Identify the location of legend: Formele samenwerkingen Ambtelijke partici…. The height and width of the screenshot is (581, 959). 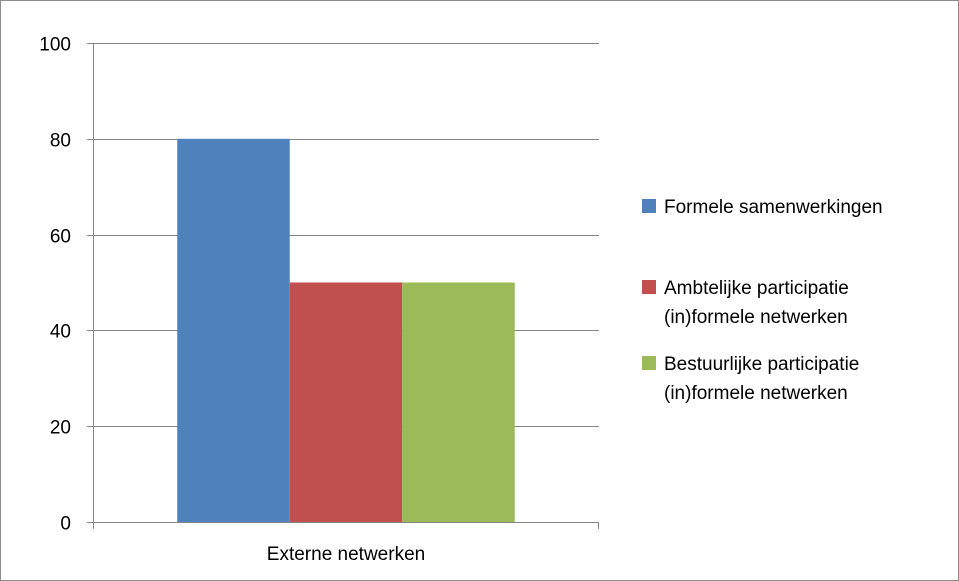
(762, 300).